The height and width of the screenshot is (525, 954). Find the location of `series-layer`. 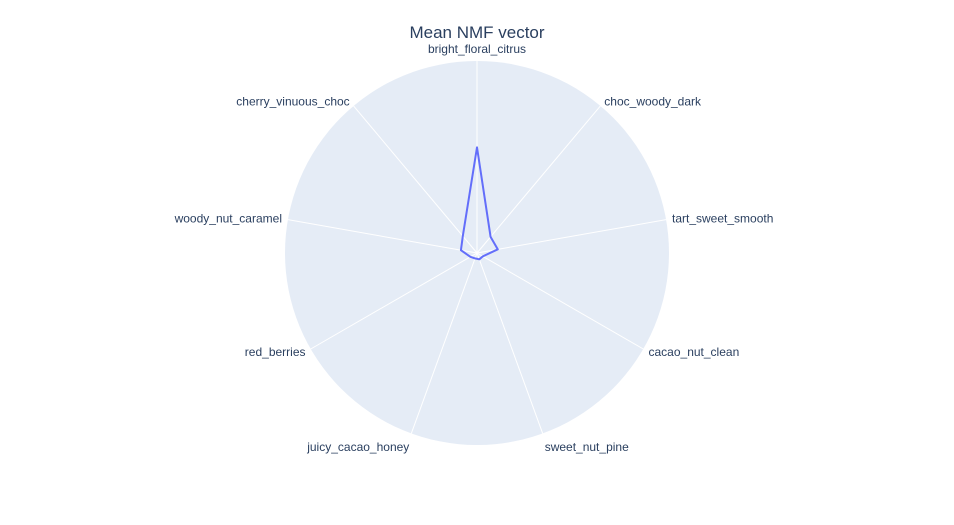

series-layer is located at coordinates (479, 203).